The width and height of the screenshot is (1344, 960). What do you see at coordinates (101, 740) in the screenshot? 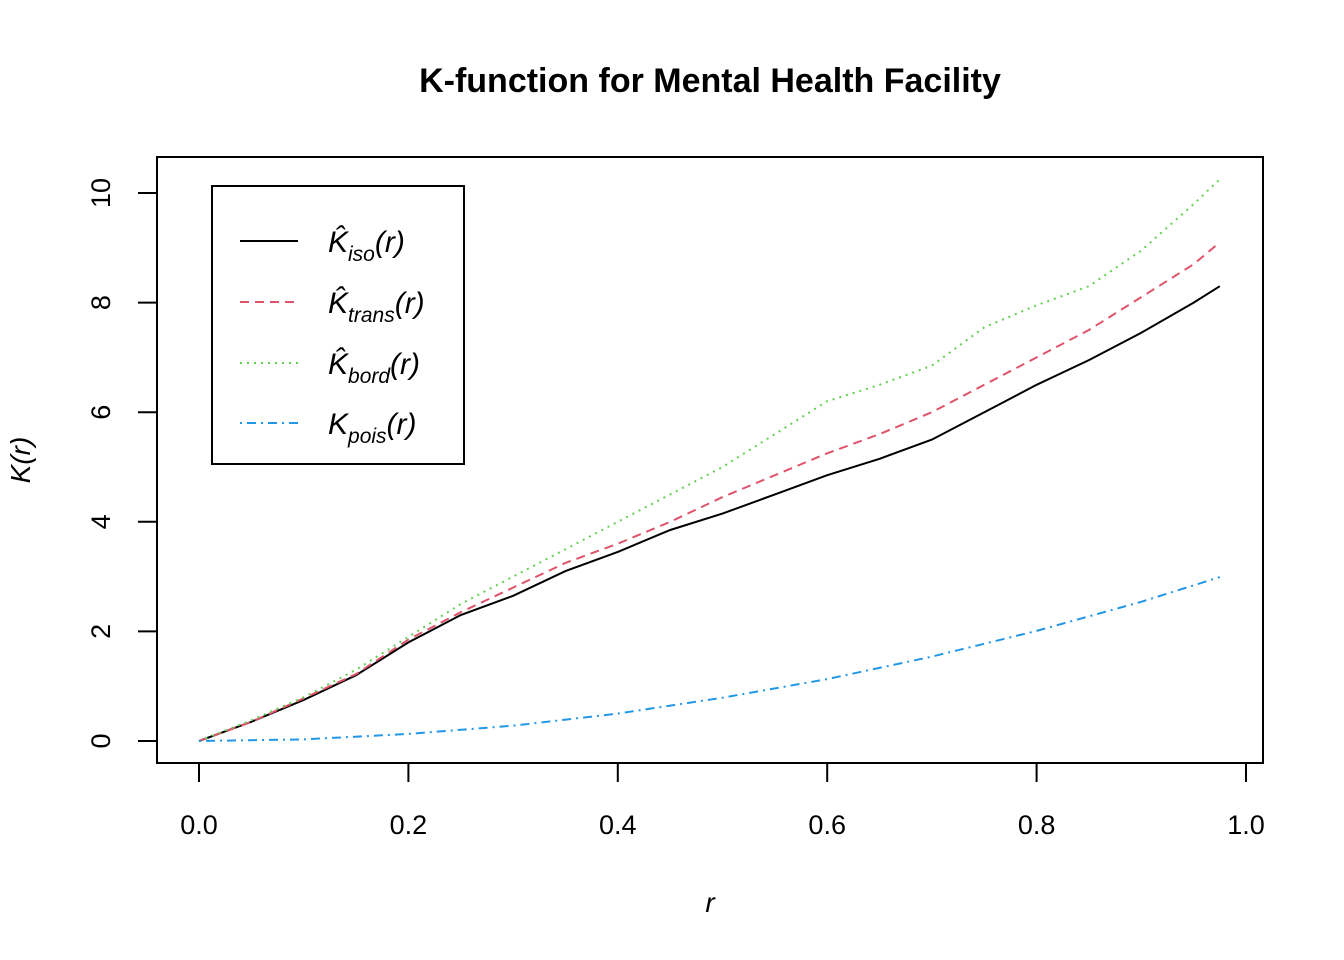
I see `y-tick-label: 0` at bounding box center [101, 740].